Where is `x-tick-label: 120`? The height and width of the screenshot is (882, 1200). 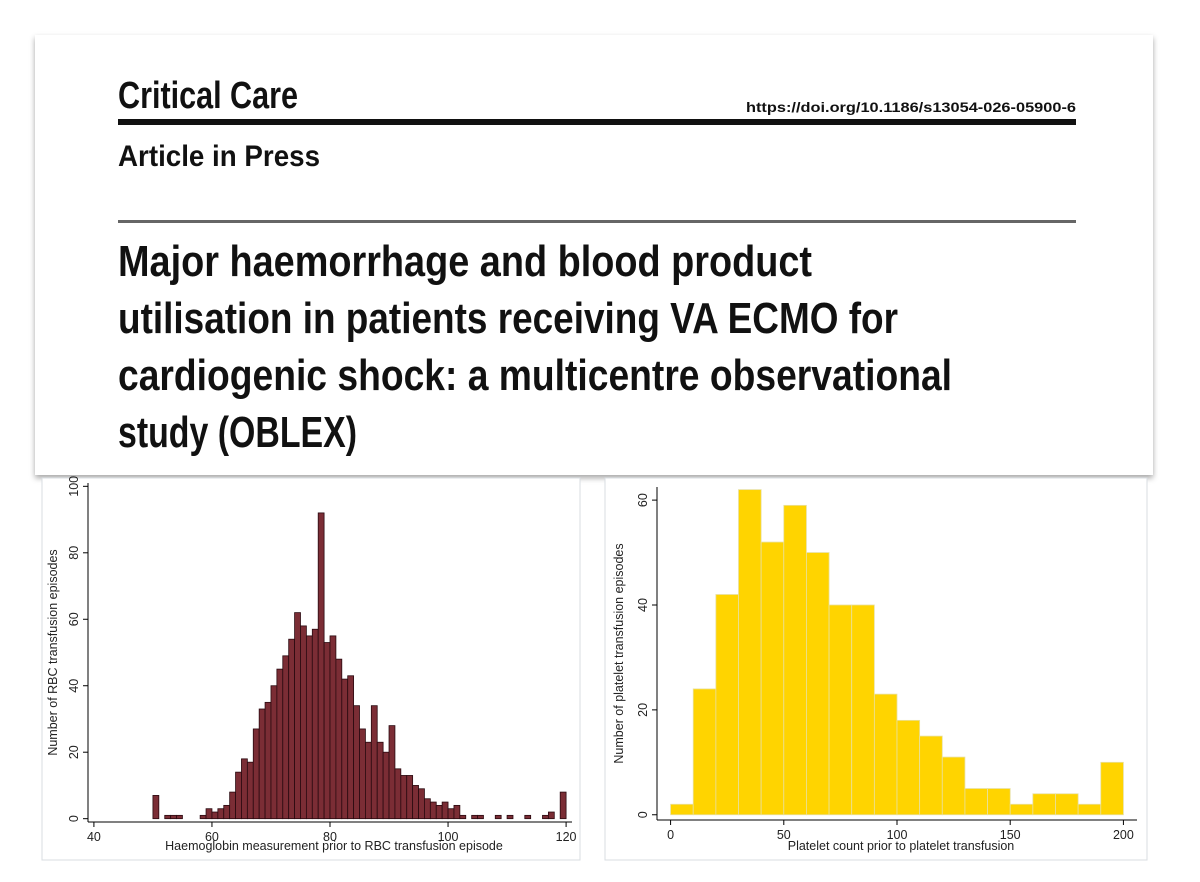 x-tick-label: 120 is located at coordinates (566, 837).